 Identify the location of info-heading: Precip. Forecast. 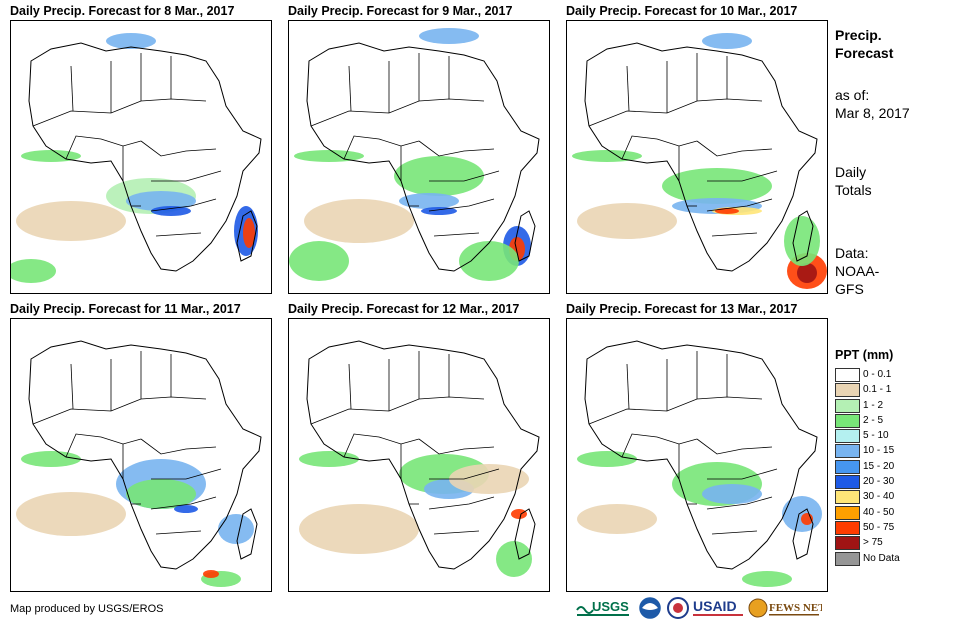
(864, 44).